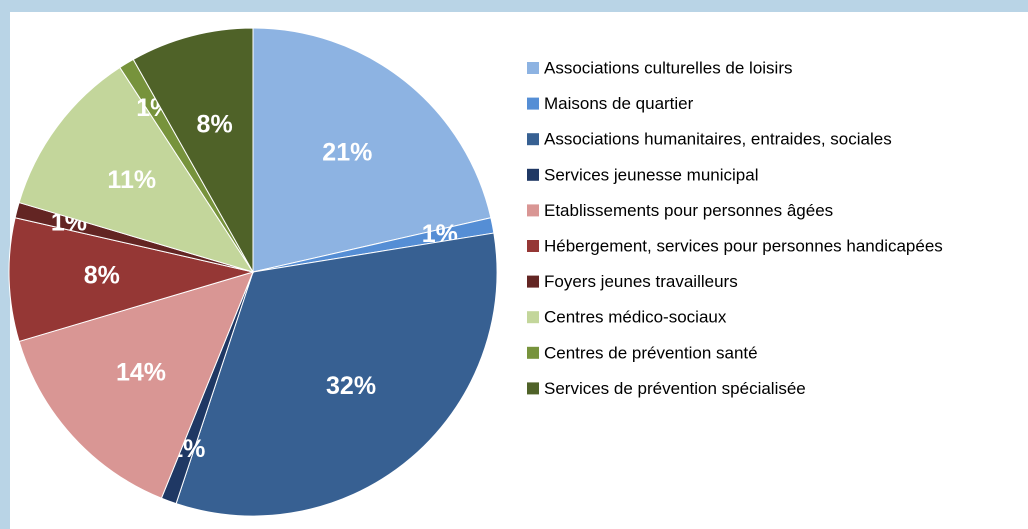  What do you see at coordinates (651, 174) in the screenshot?
I see `legend-label: Services jeunesse municipal` at bounding box center [651, 174].